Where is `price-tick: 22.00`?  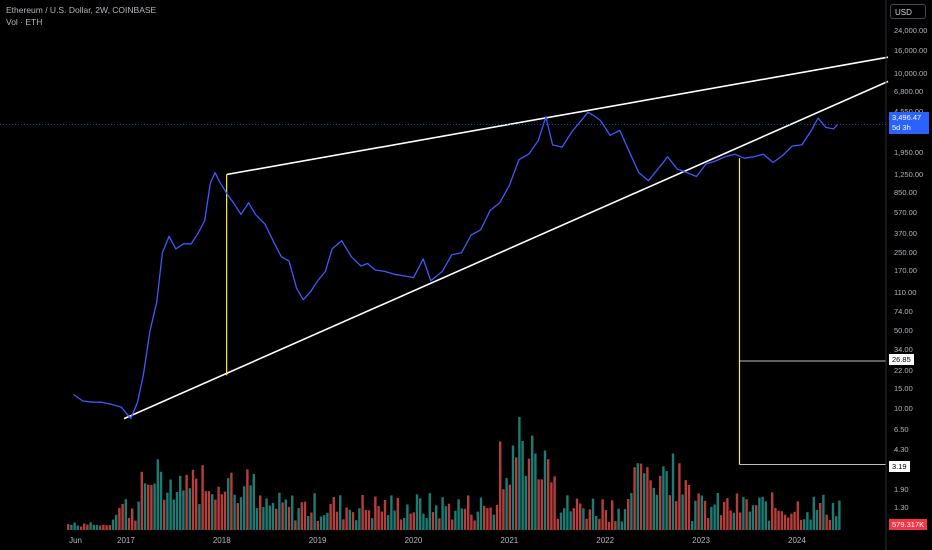 price-tick: 22.00 is located at coordinates (903, 370).